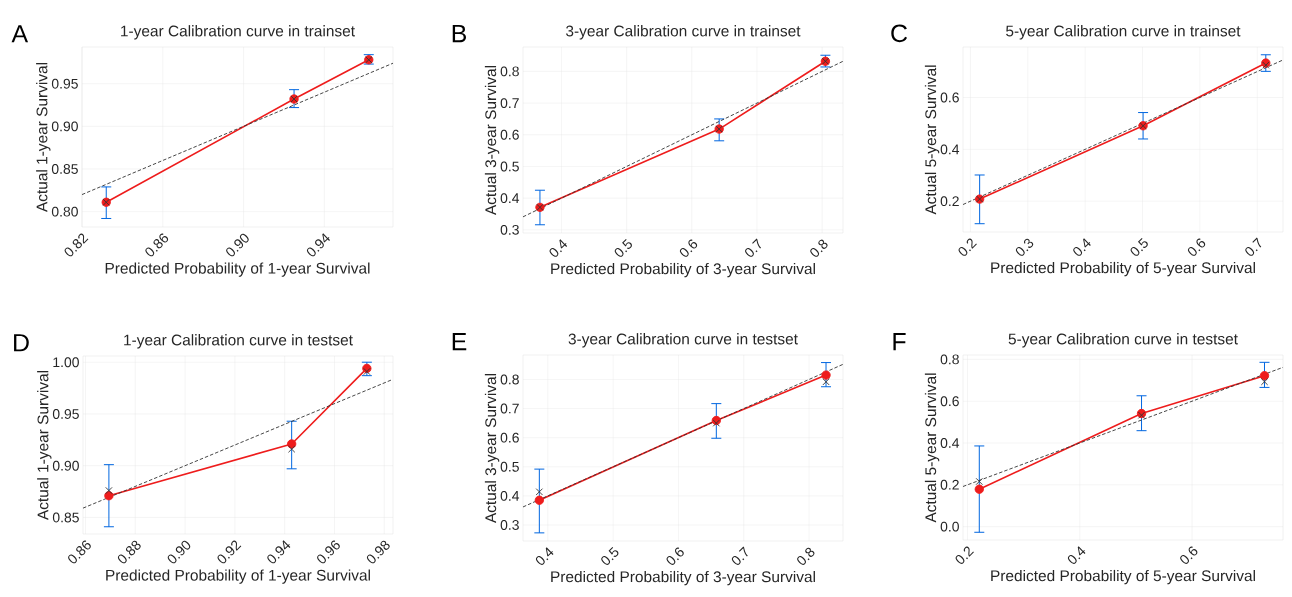  I want to click on text: B, so click(459, 34).